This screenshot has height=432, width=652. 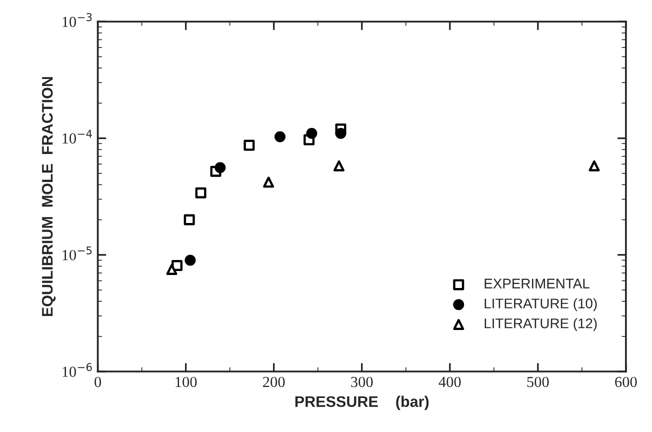 What do you see at coordinates (540, 325) in the screenshot?
I see `legend-label: LITERATURE (12)` at bounding box center [540, 325].